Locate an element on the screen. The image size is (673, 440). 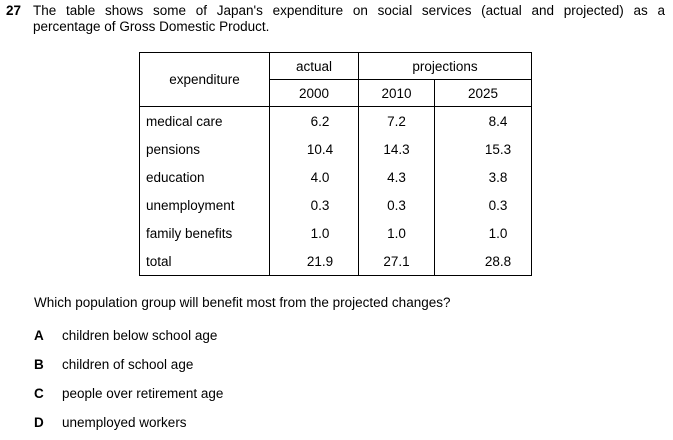
cell-2010: 1.0 is located at coordinates (396, 233).